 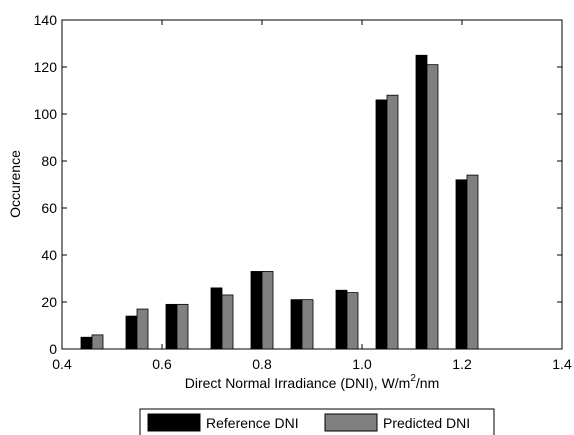 What do you see at coordinates (362, 364) in the screenshot?
I see `x-tick-label: 1.0` at bounding box center [362, 364].